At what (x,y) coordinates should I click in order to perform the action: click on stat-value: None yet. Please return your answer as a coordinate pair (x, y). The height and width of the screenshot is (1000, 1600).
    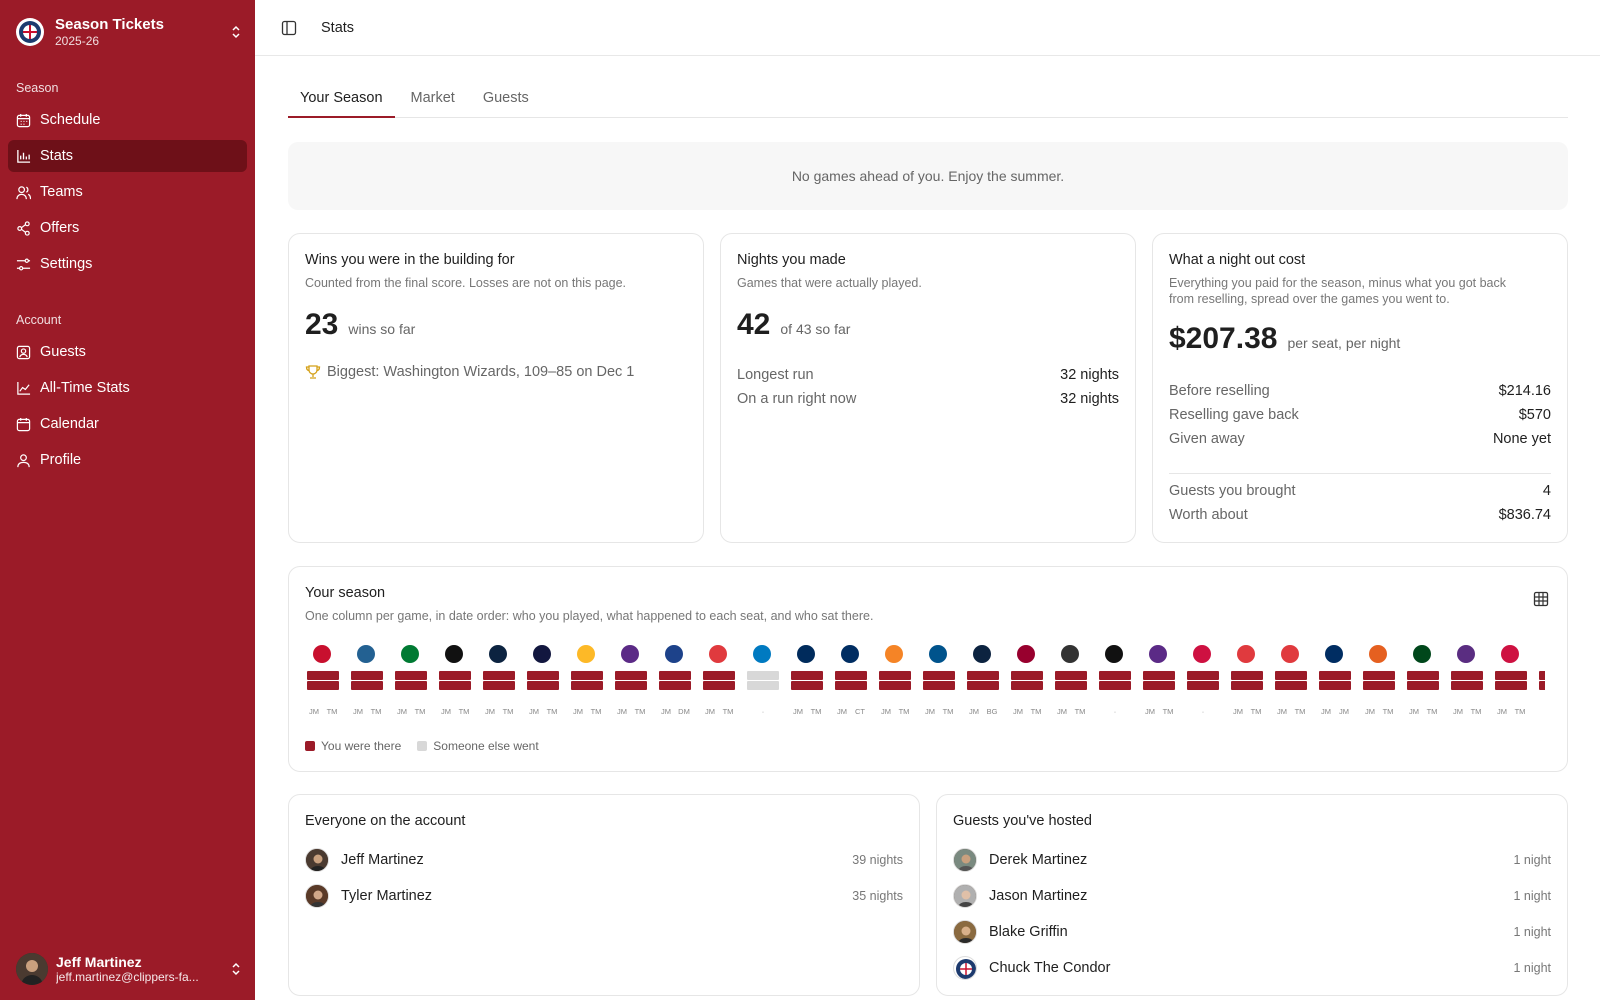
    Looking at the image, I should click on (1521, 439).